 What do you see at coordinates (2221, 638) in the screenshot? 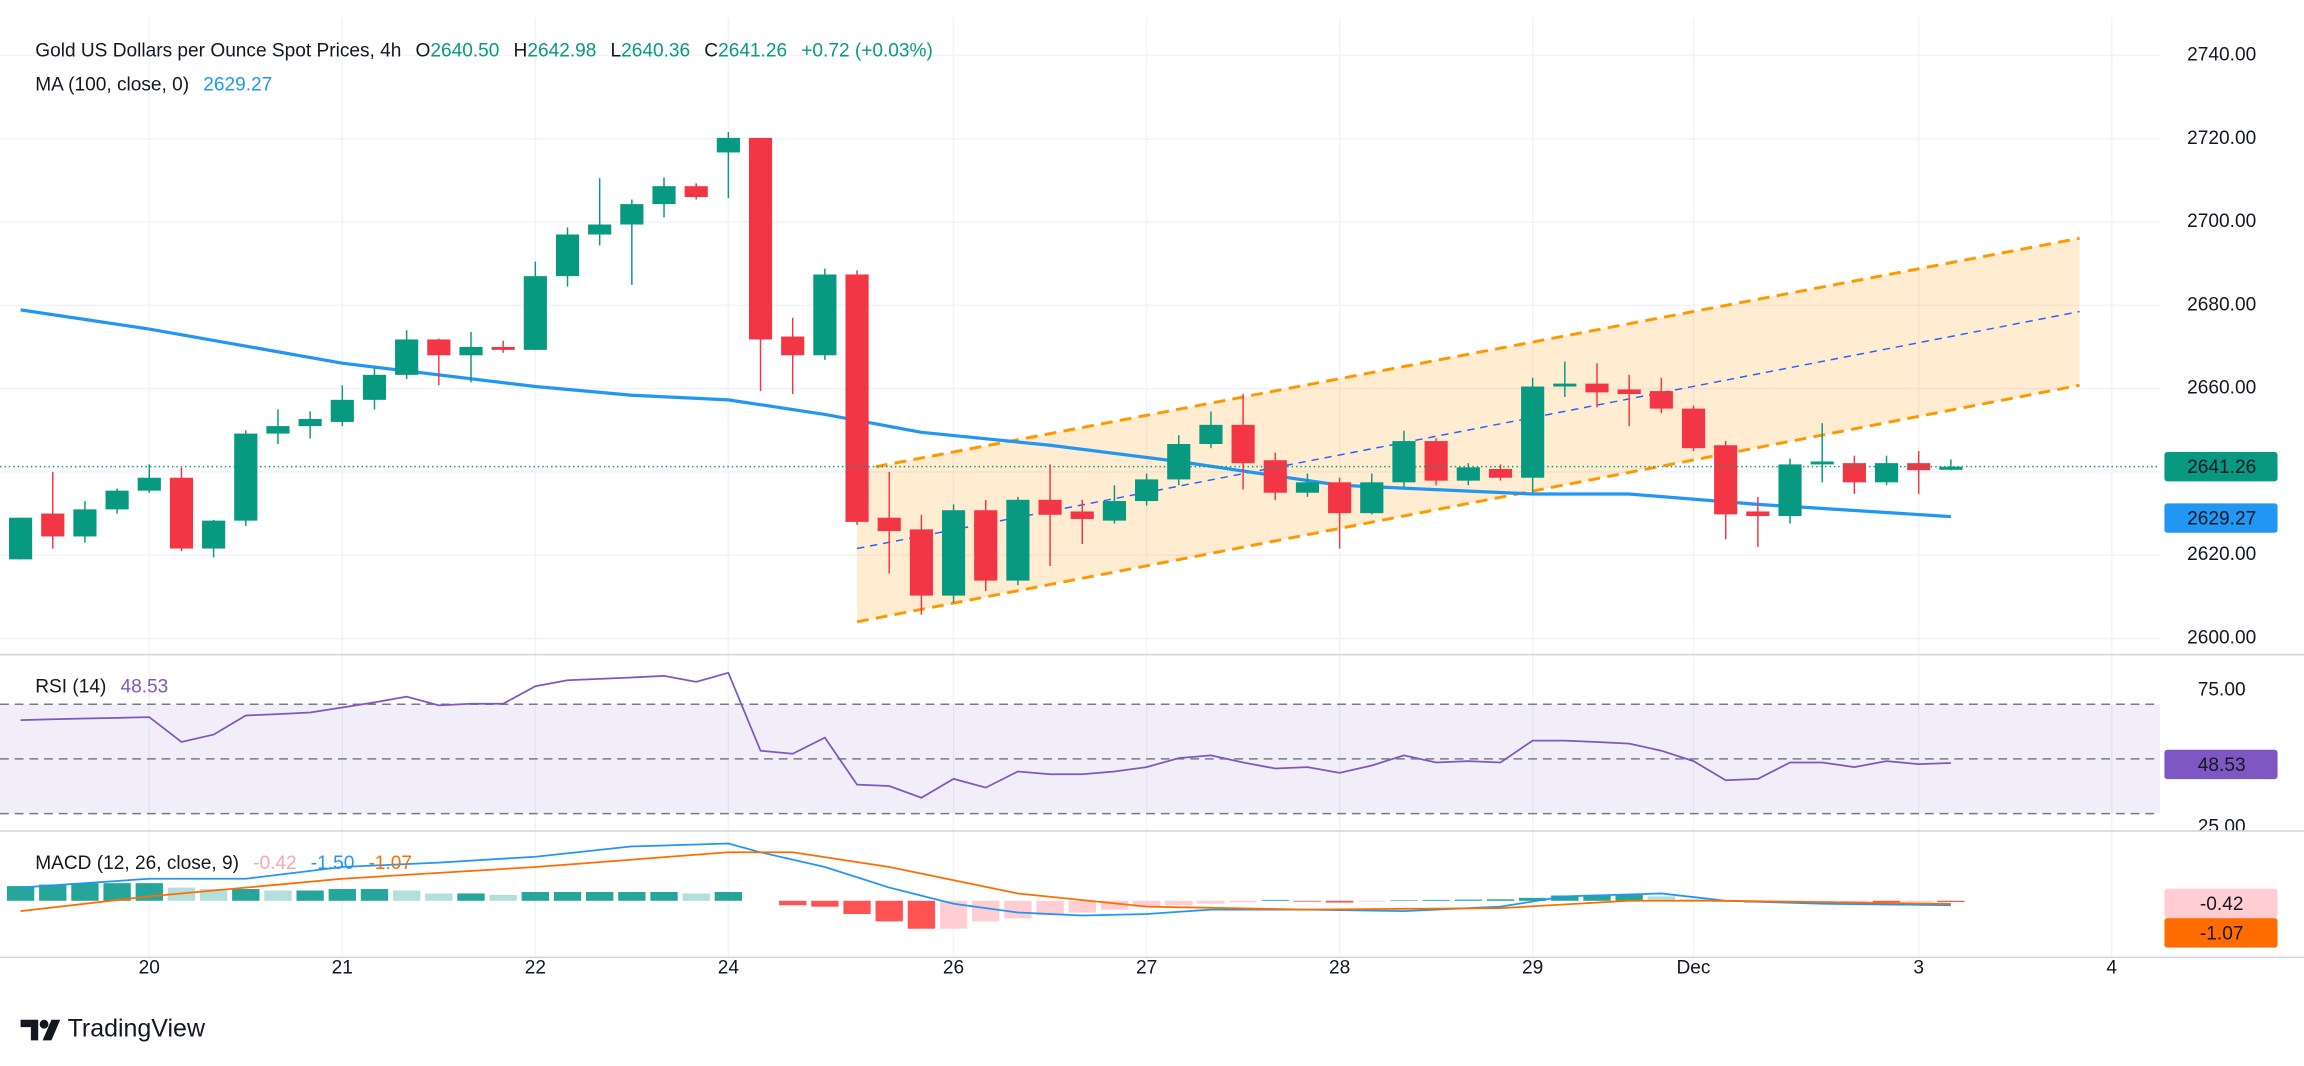
I see `y-tick-label: 2600.00` at bounding box center [2221, 638].